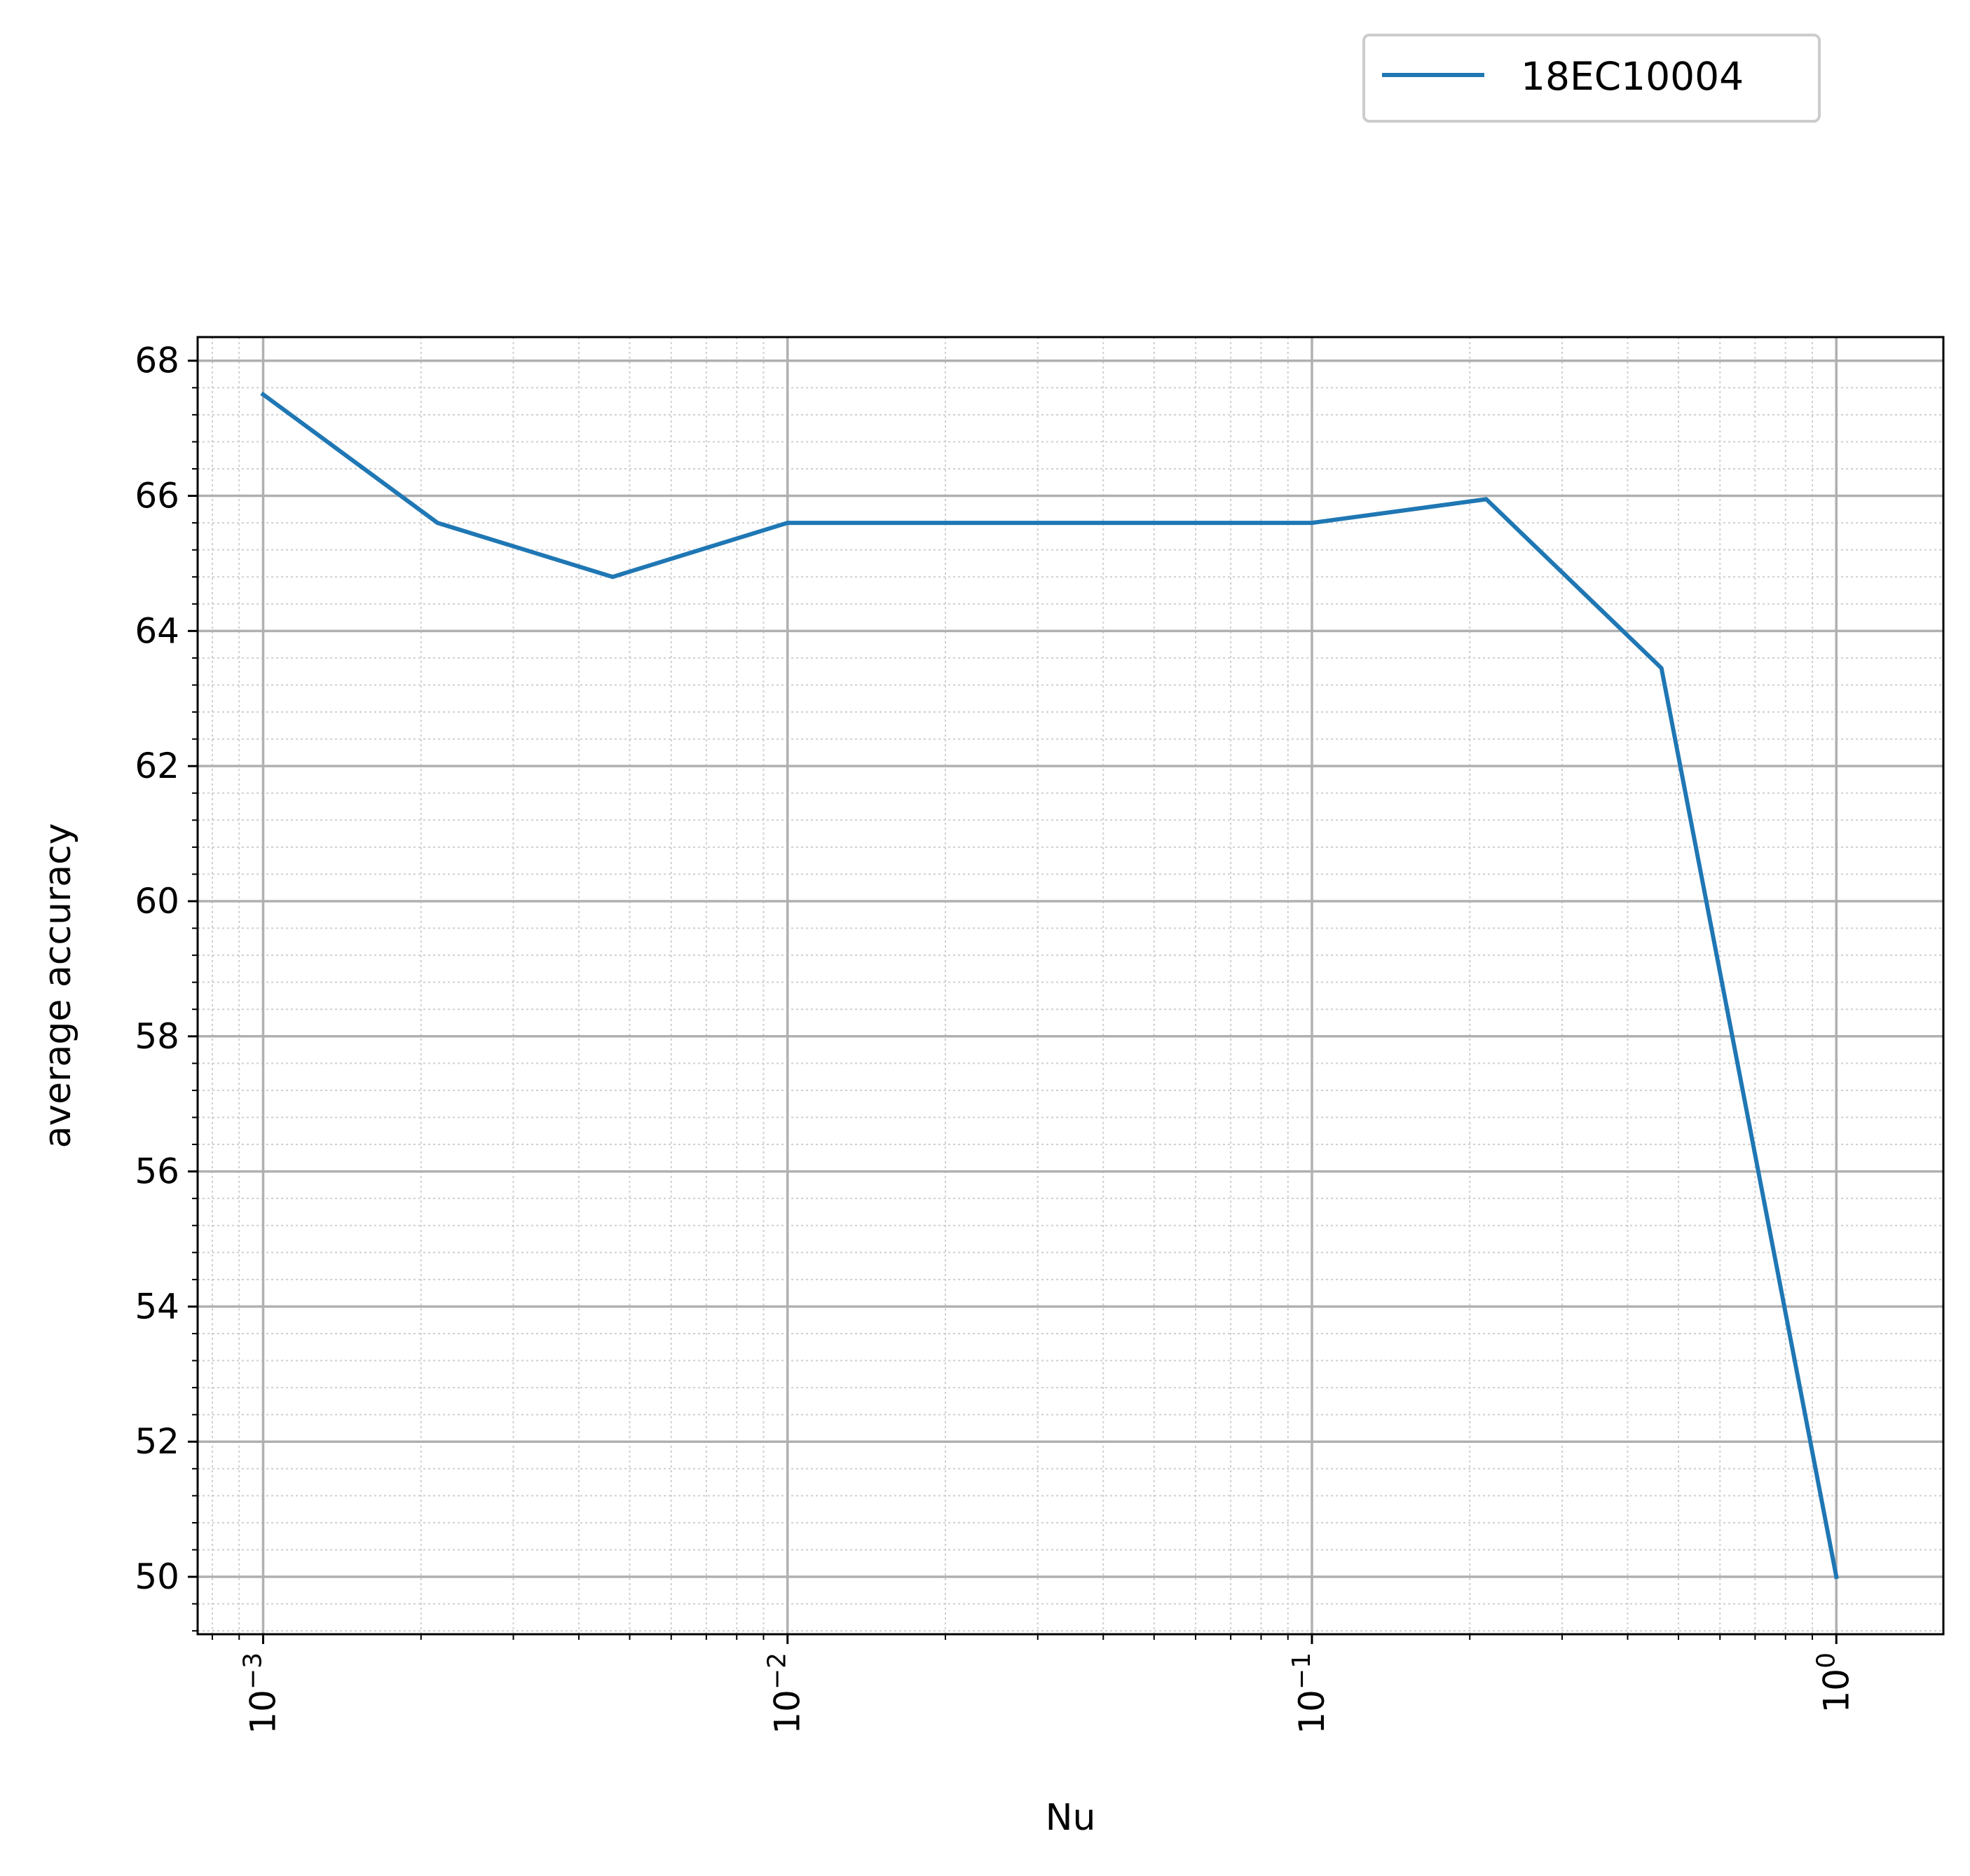  I want to click on legend-box, so click(1591, 78).